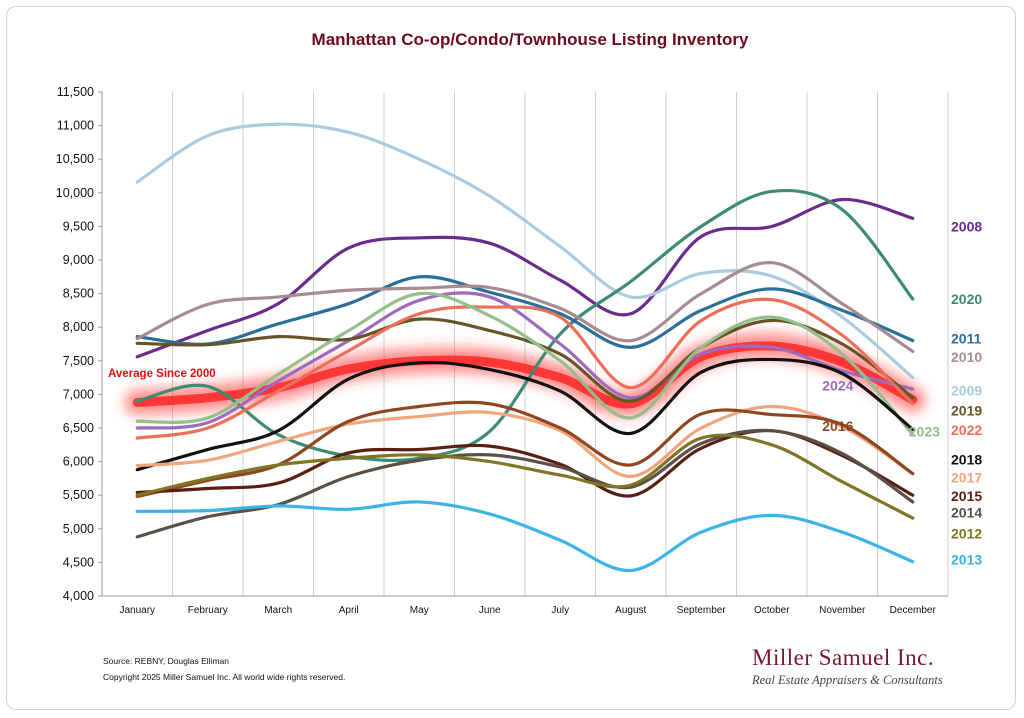  What do you see at coordinates (525, 312) in the screenshot?
I see `series-line-2011` at bounding box center [525, 312].